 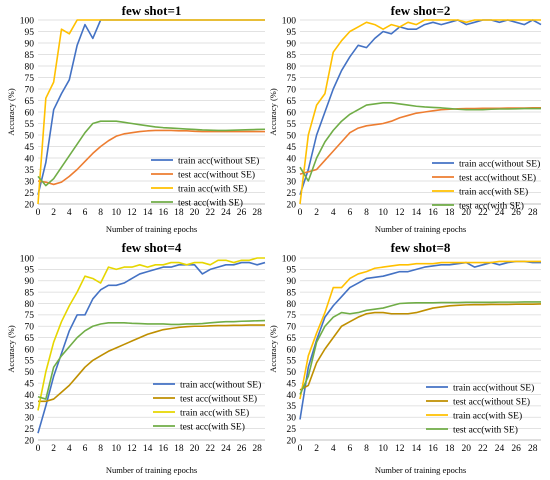 What do you see at coordinates (152, 10) in the screenshot?
I see `chart-title: few shot=1` at bounding box center [152, 10].